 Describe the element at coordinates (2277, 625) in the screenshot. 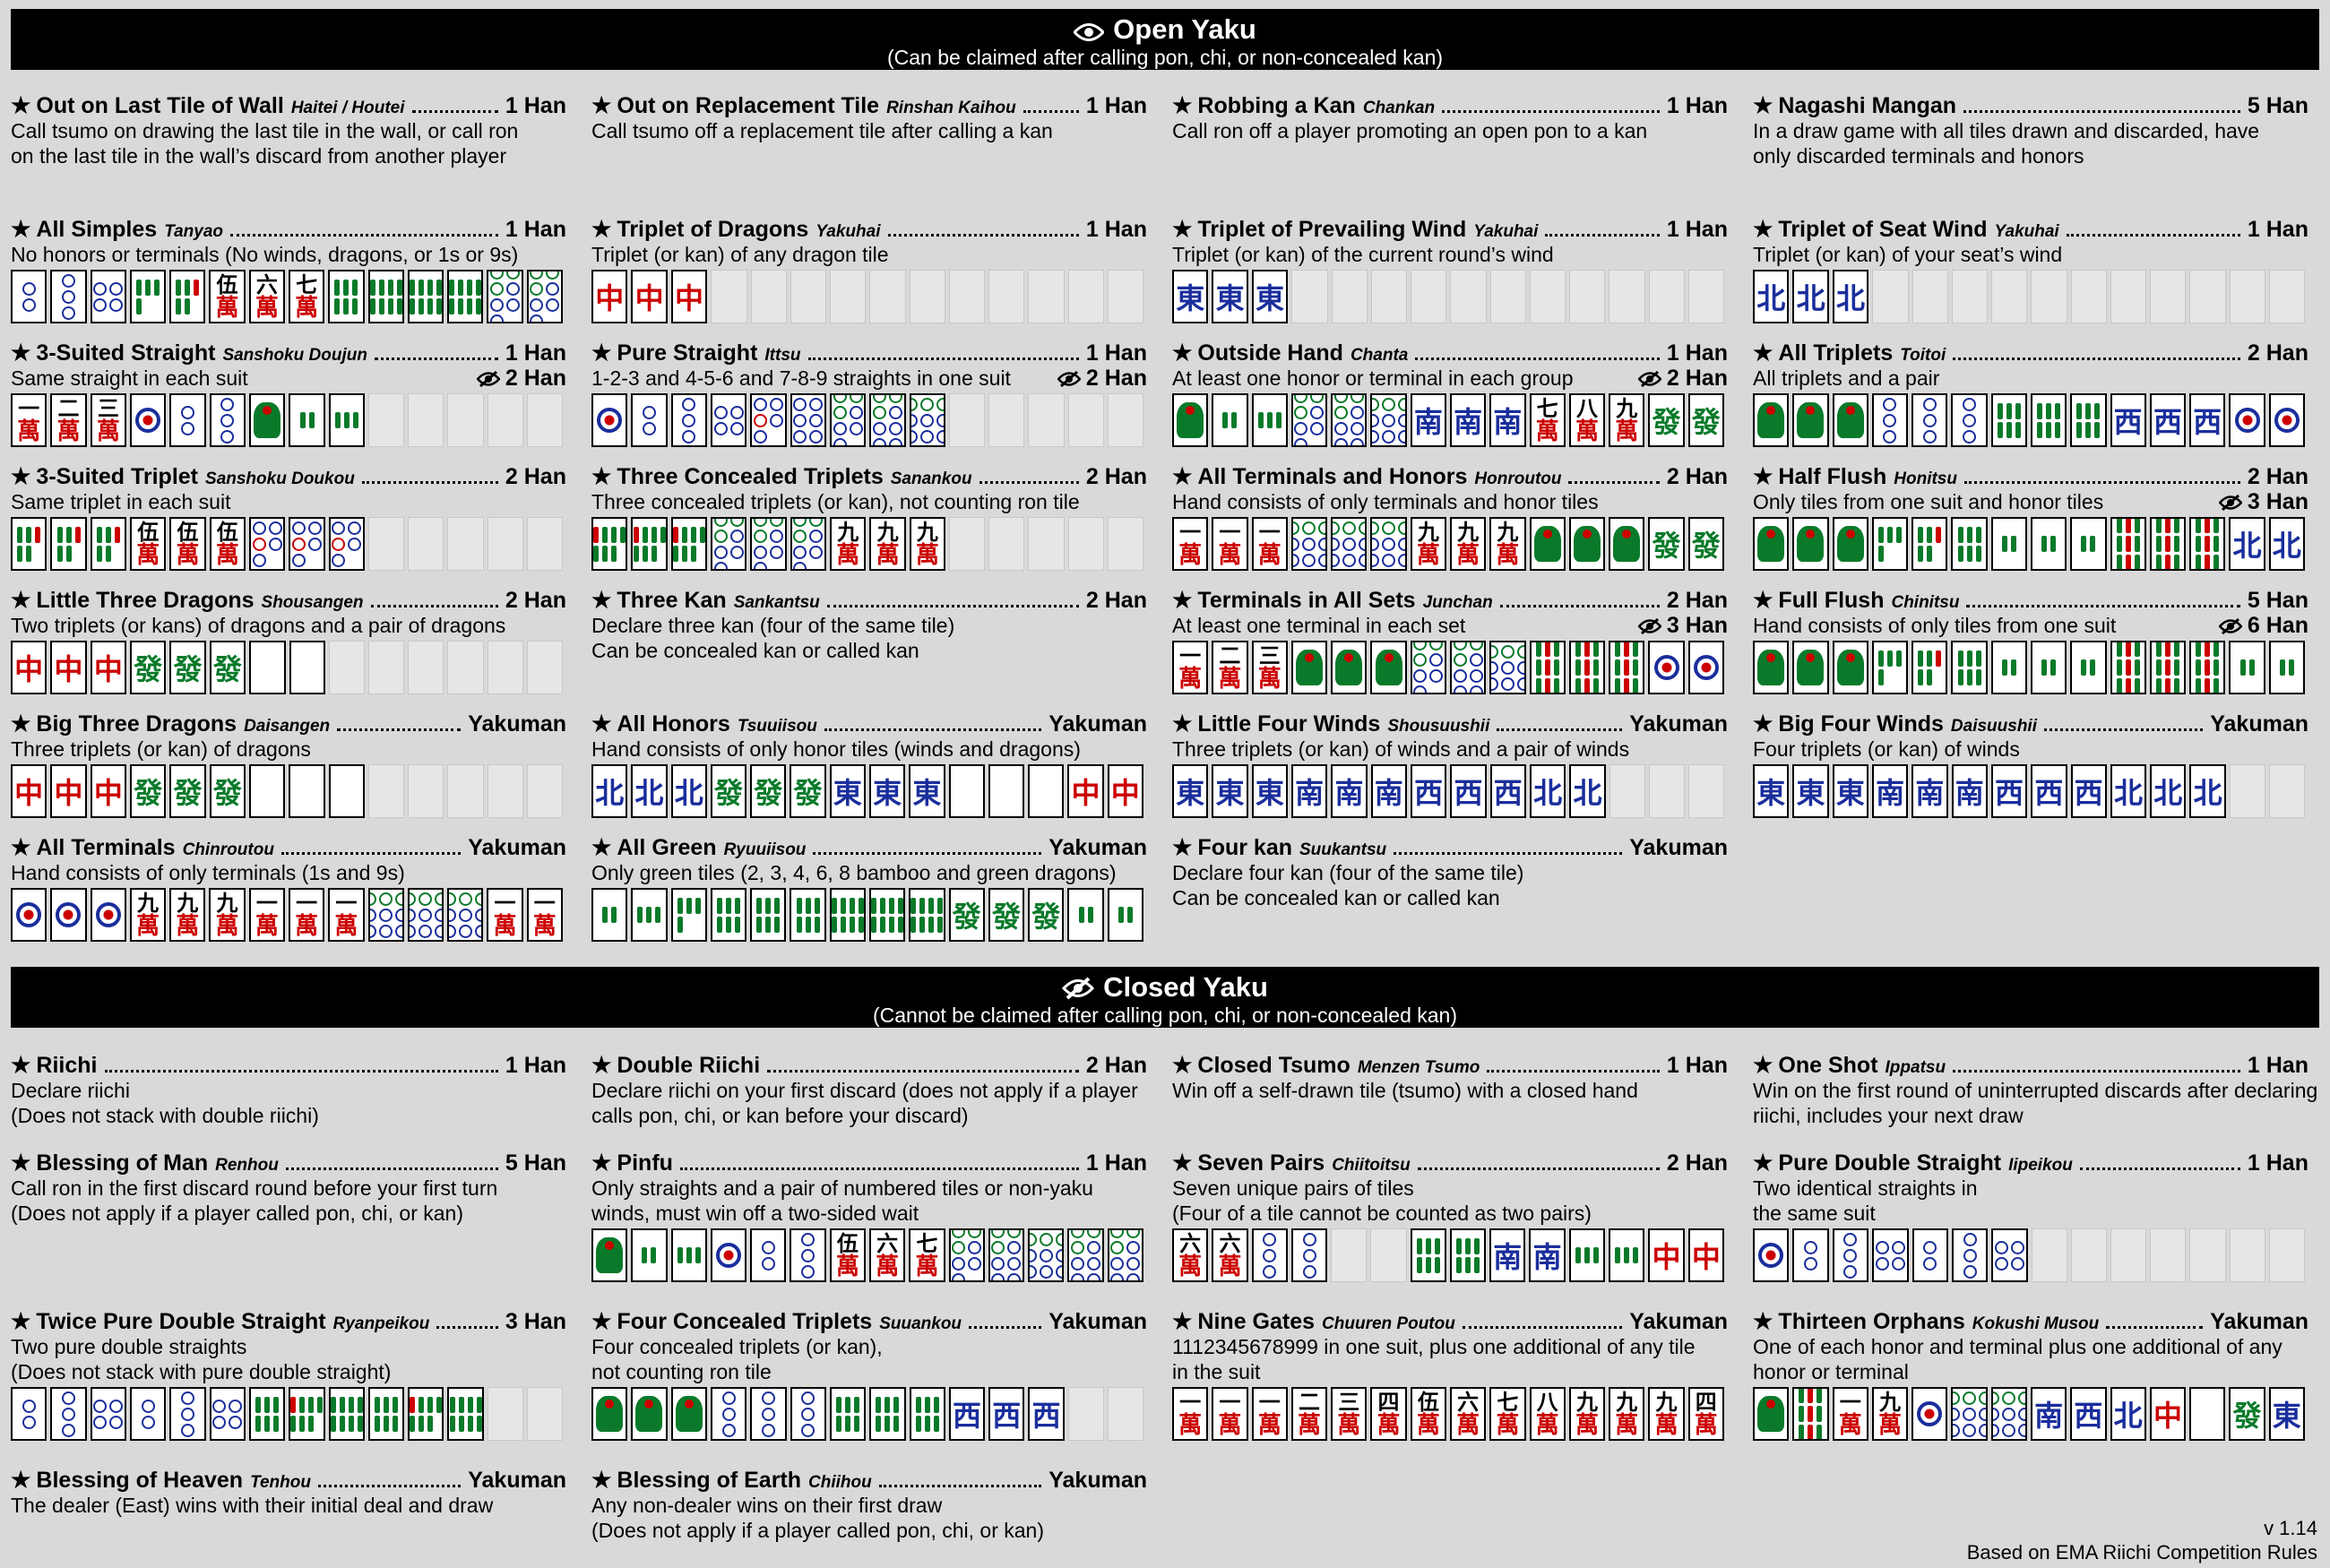

I see `closed-han-text: 6 Han` at that location.